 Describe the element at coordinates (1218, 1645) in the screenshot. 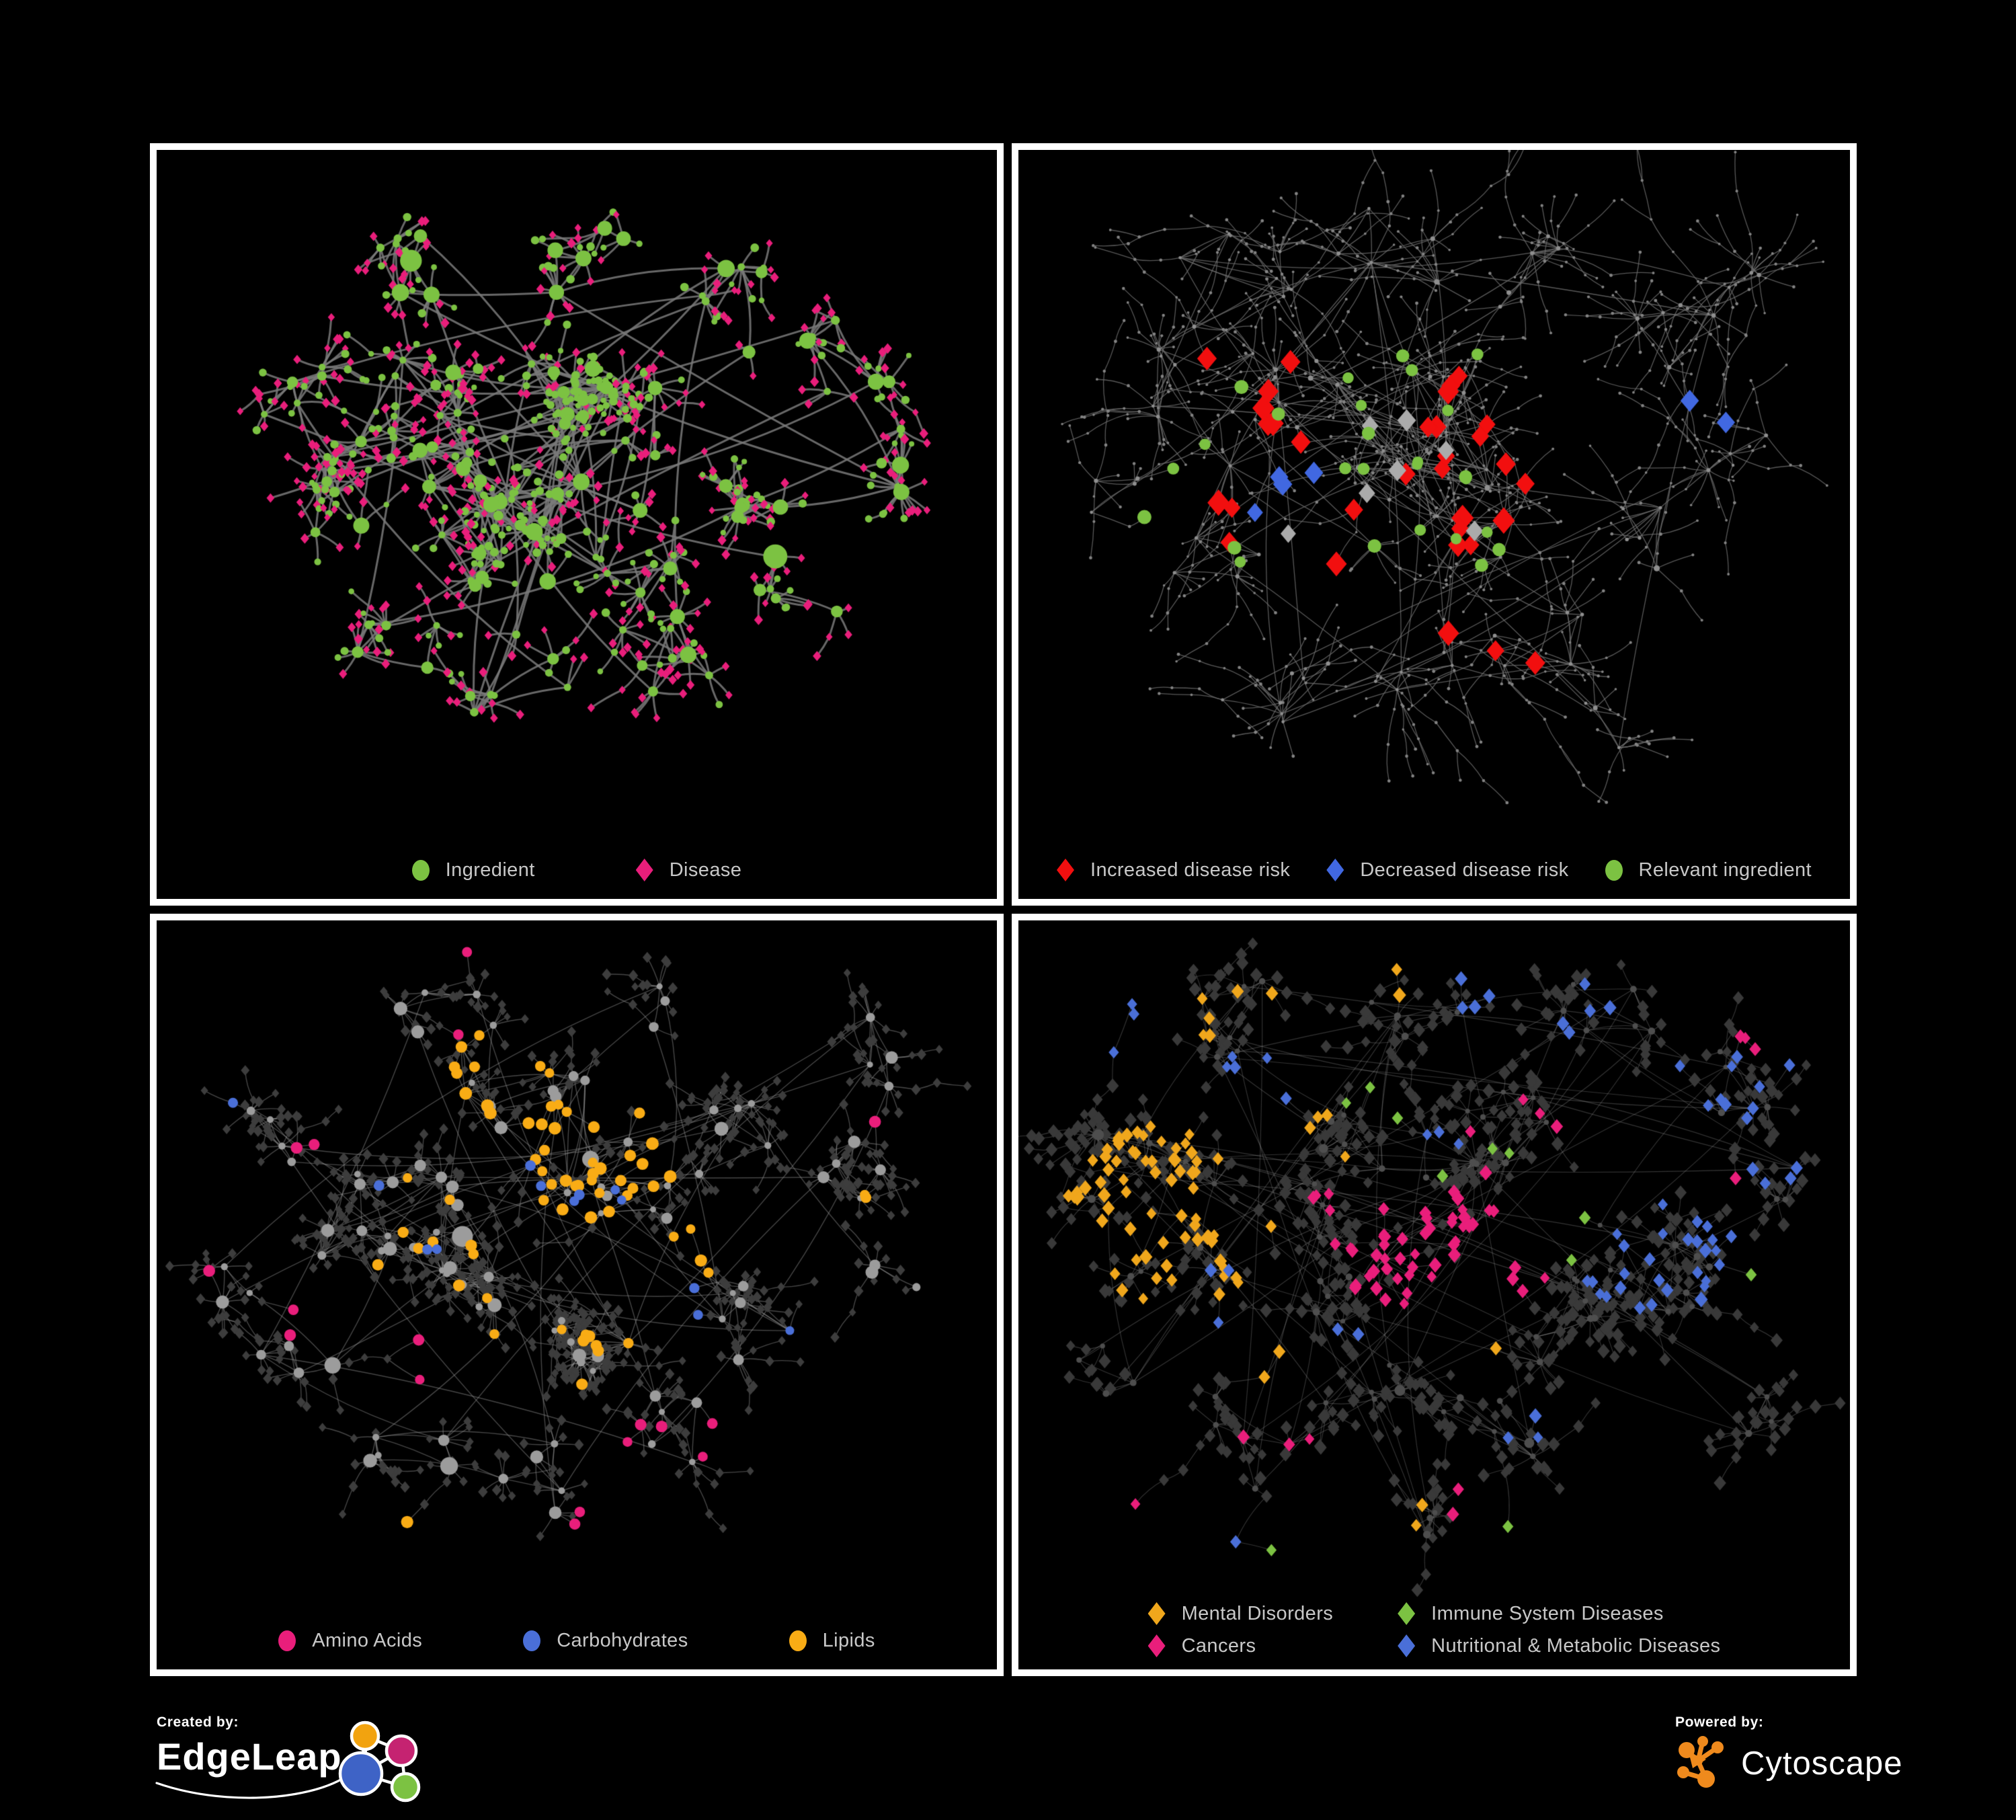

I see `legend-label-cancers: Cancers` at that location.